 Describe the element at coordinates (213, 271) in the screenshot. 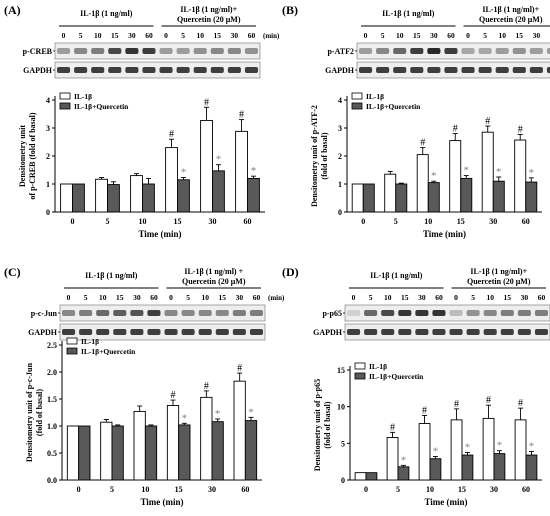

I see `treatment-label-combo-line1: IL-1β (1 ng/ml) +` at that location.